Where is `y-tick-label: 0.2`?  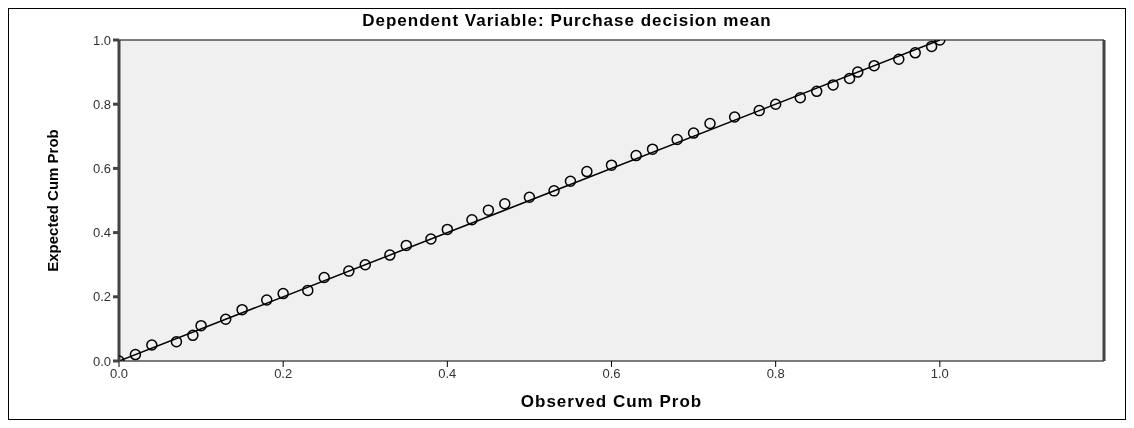 y-tick-label: 0.2 is located at coordinates (101, 297).